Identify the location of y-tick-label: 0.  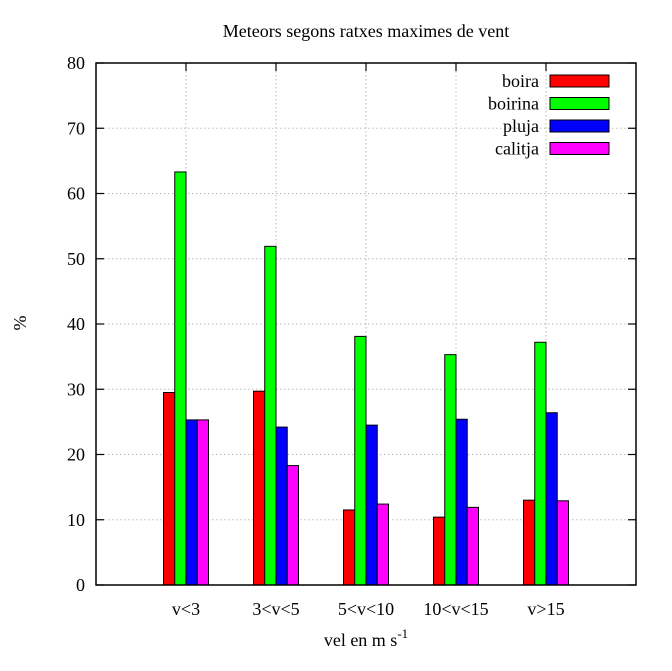
(80, 585).